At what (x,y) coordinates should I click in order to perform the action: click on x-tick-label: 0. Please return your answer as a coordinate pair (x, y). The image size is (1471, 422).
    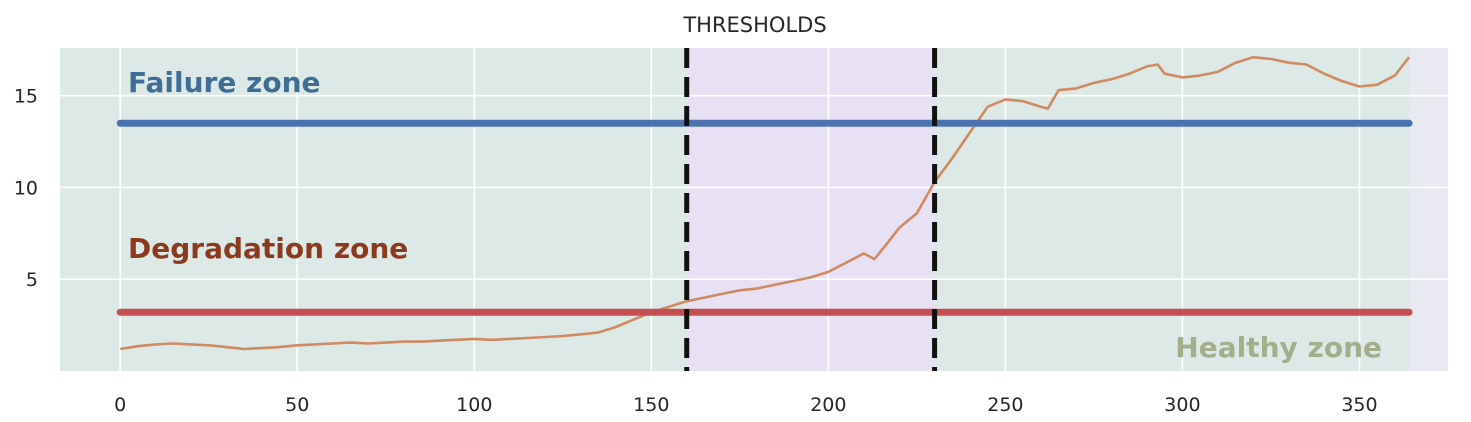
    Looking at the image, I should click on (120, 405).